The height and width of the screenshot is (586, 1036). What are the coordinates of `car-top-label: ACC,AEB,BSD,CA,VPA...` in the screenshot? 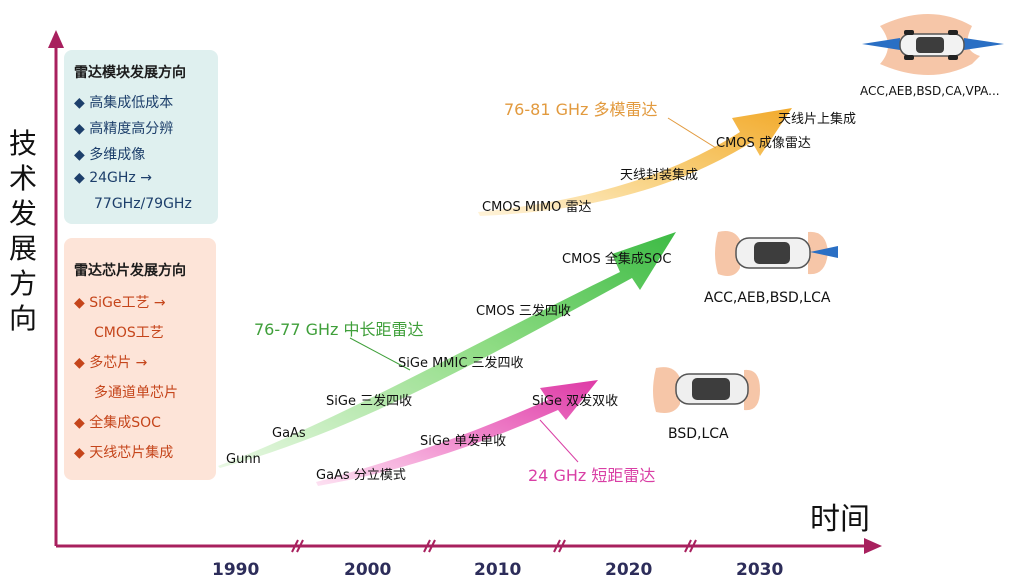 It's located at (930, 91).